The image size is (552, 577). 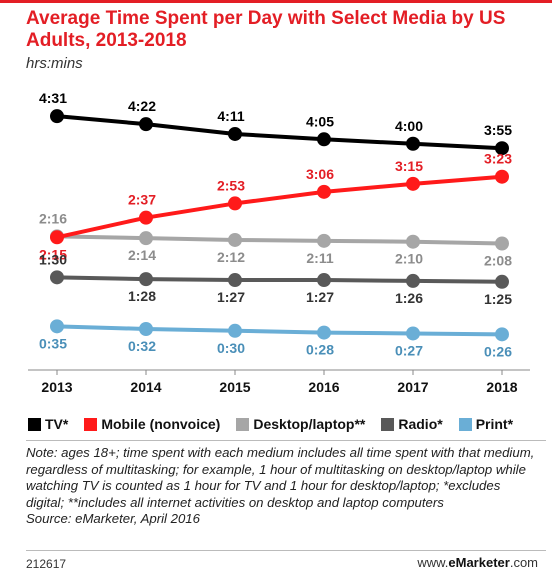 What do you see at coordinates (231, 348) in the screenshot?
I see `data-label-print-2015: 0:30` at bounding box center [231, 348].